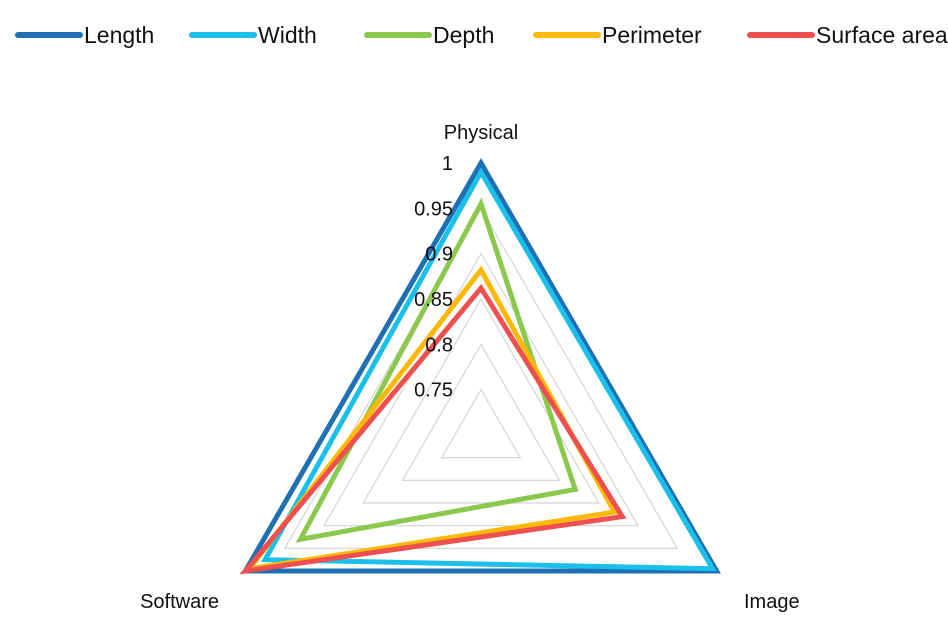 The height and width of the screenshot is (629, 948). What do you see at coordinates (253, 35) in the screenshot?
I see `legend-item-width: Width` at bounding box center [253, 35].